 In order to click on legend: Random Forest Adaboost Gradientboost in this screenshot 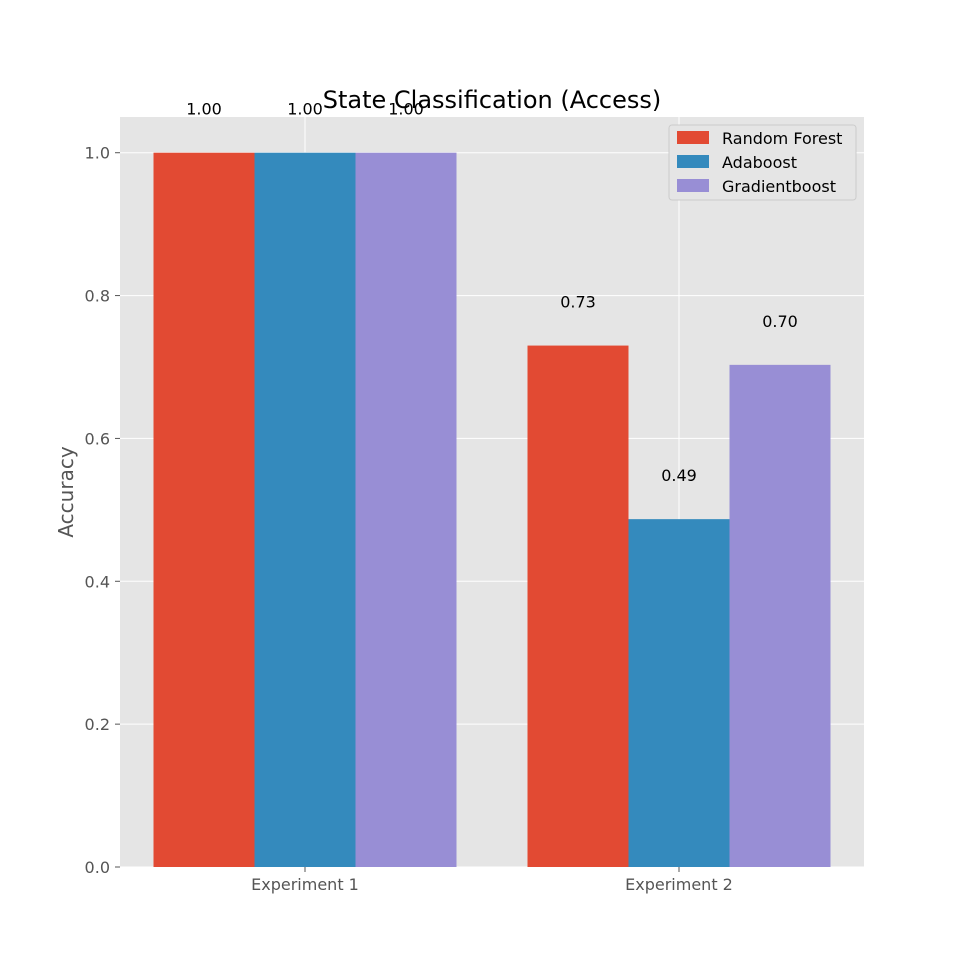, I will do `click(762, 162)`.